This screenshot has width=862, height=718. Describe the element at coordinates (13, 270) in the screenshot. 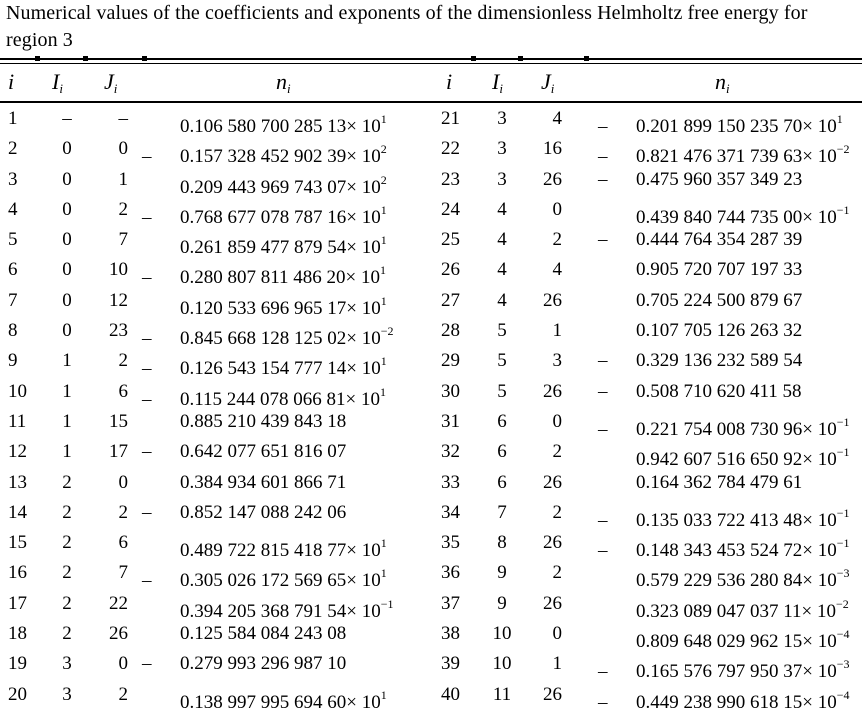

I see `cell-i: 6` at that location.